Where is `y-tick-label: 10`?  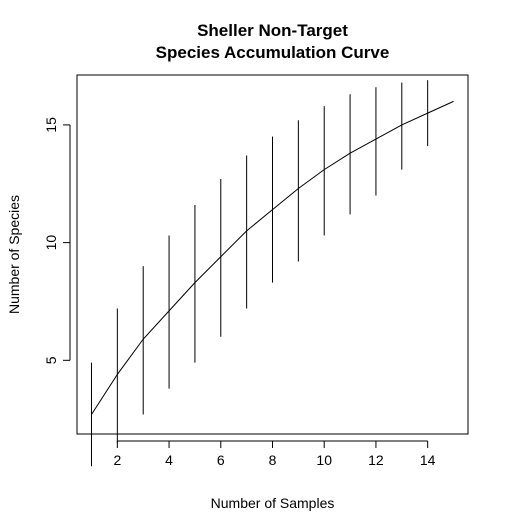 y-tick-label: 10 is located at coordinates (51, 243).